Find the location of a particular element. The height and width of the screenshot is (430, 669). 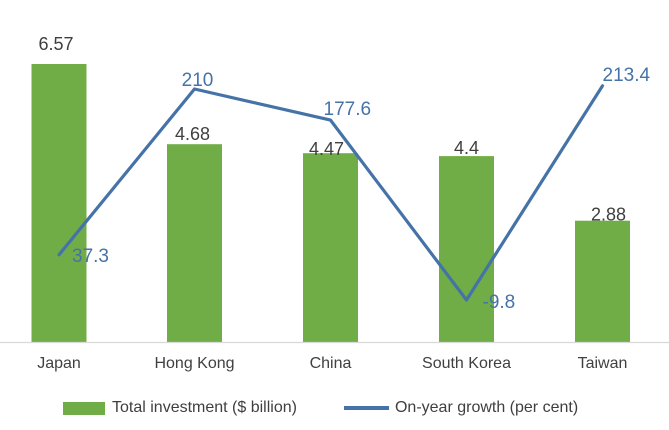

category-label-hong-kong: Hong Kong is located at coordinates (194, 363).